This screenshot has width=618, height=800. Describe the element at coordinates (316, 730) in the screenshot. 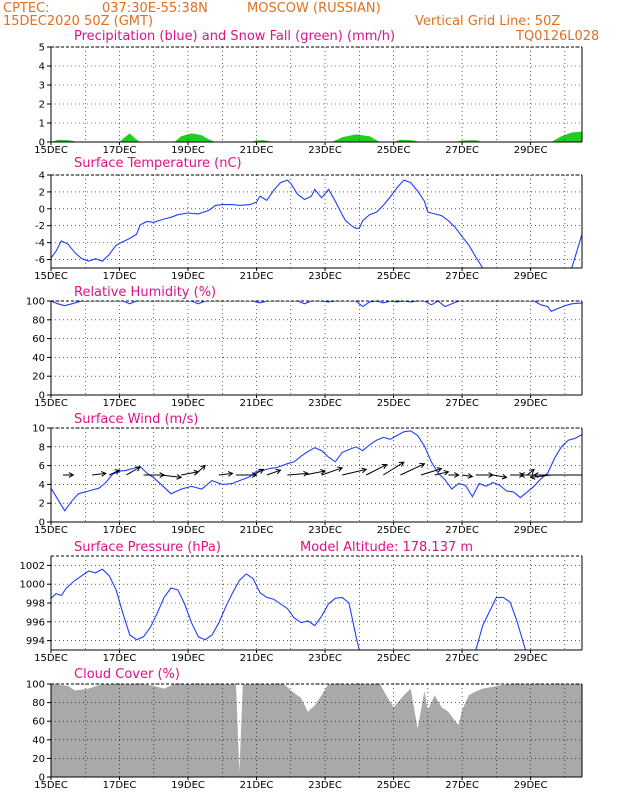

I see `cloud-cover-area` at that location.